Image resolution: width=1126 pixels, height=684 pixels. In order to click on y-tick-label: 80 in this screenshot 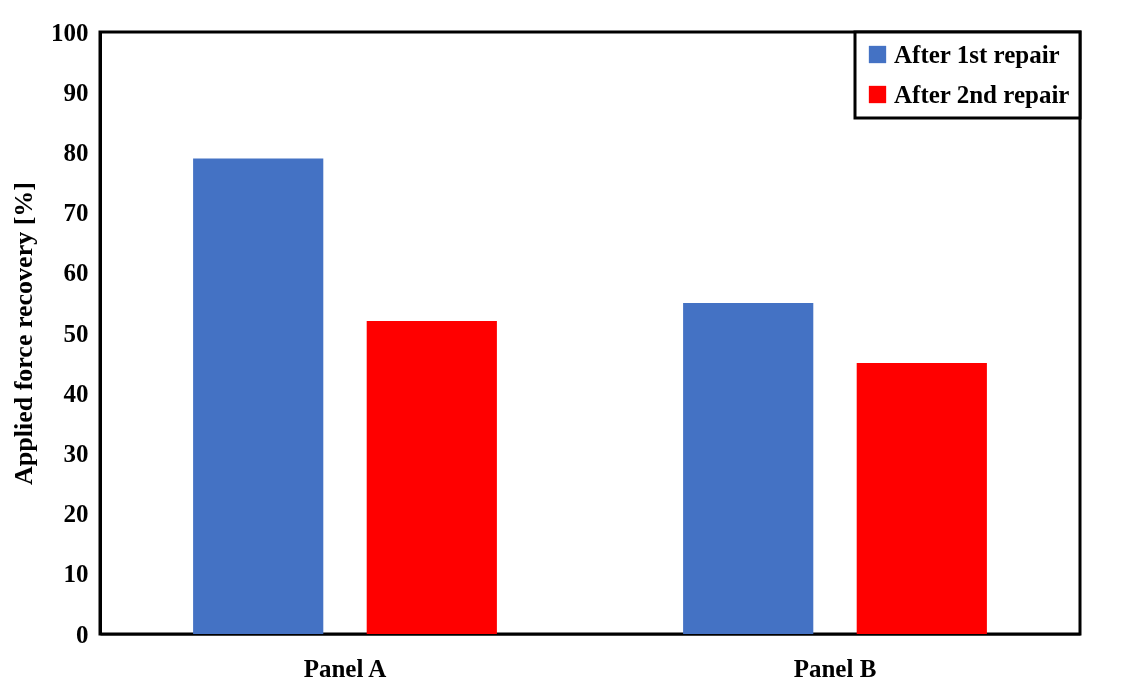, I will do `click(76, 152)`.